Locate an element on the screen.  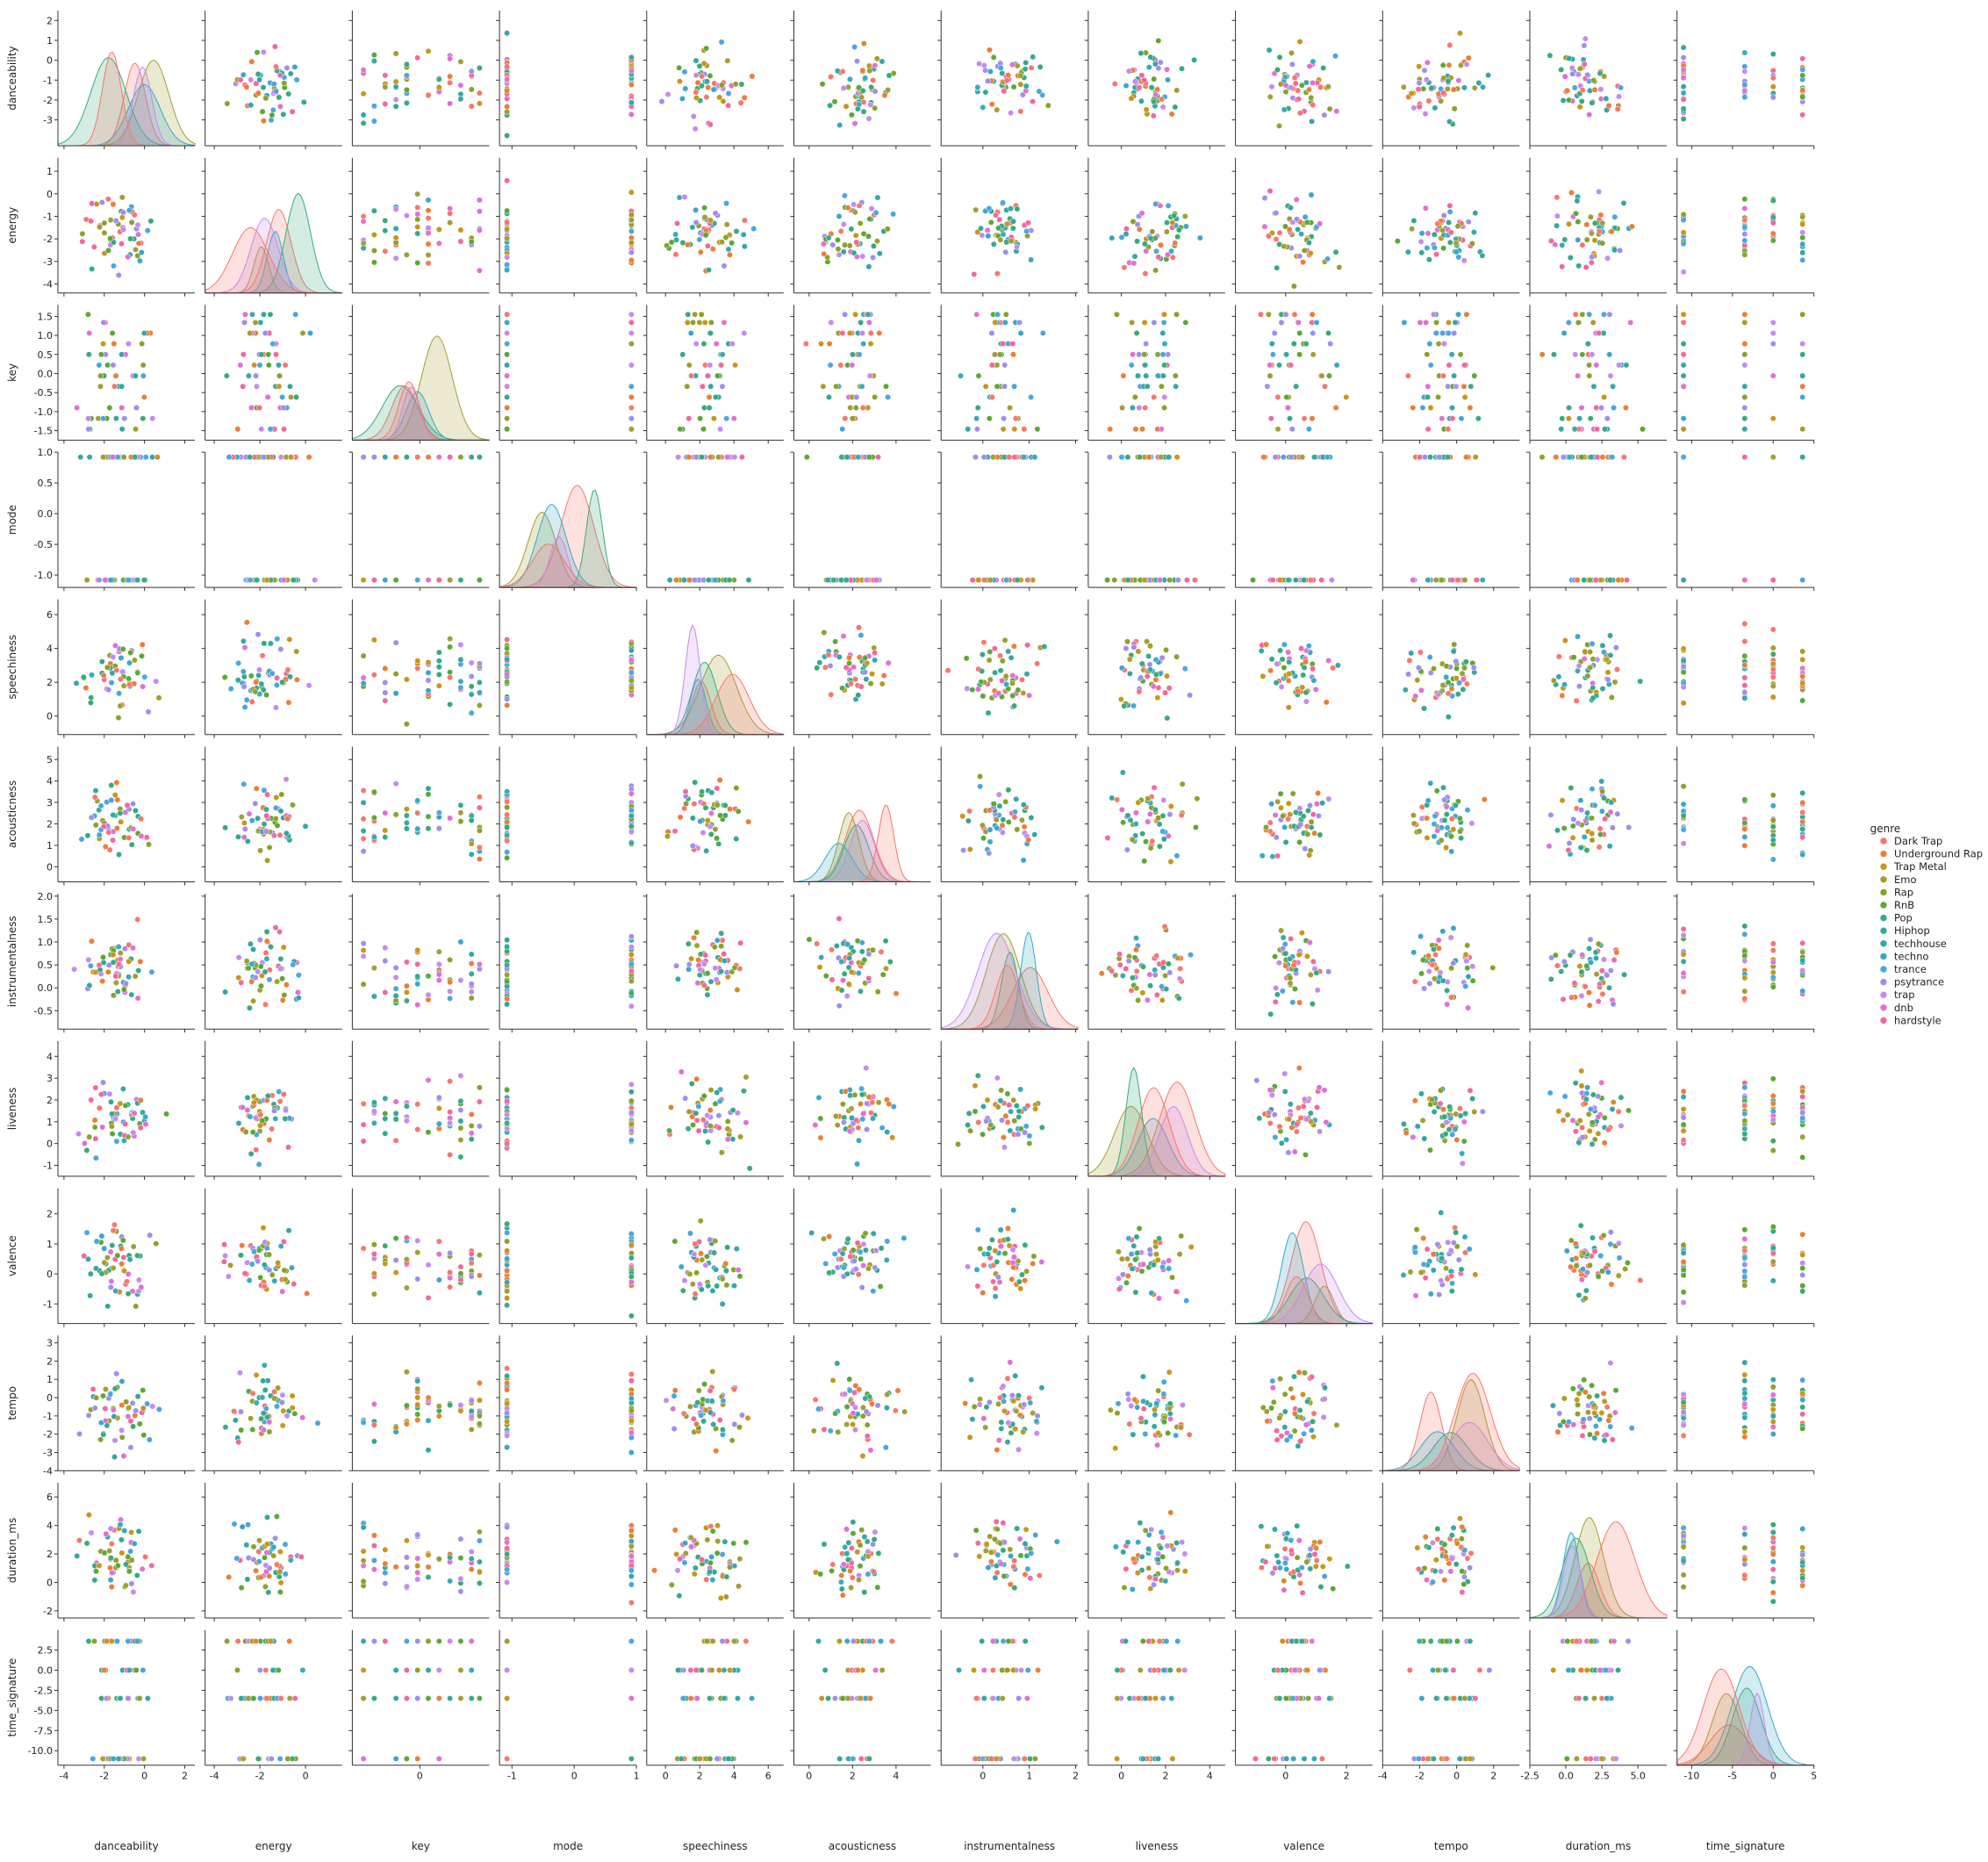
panel-acousticness-vs-time_signature is located at coordinates (1744, 816).